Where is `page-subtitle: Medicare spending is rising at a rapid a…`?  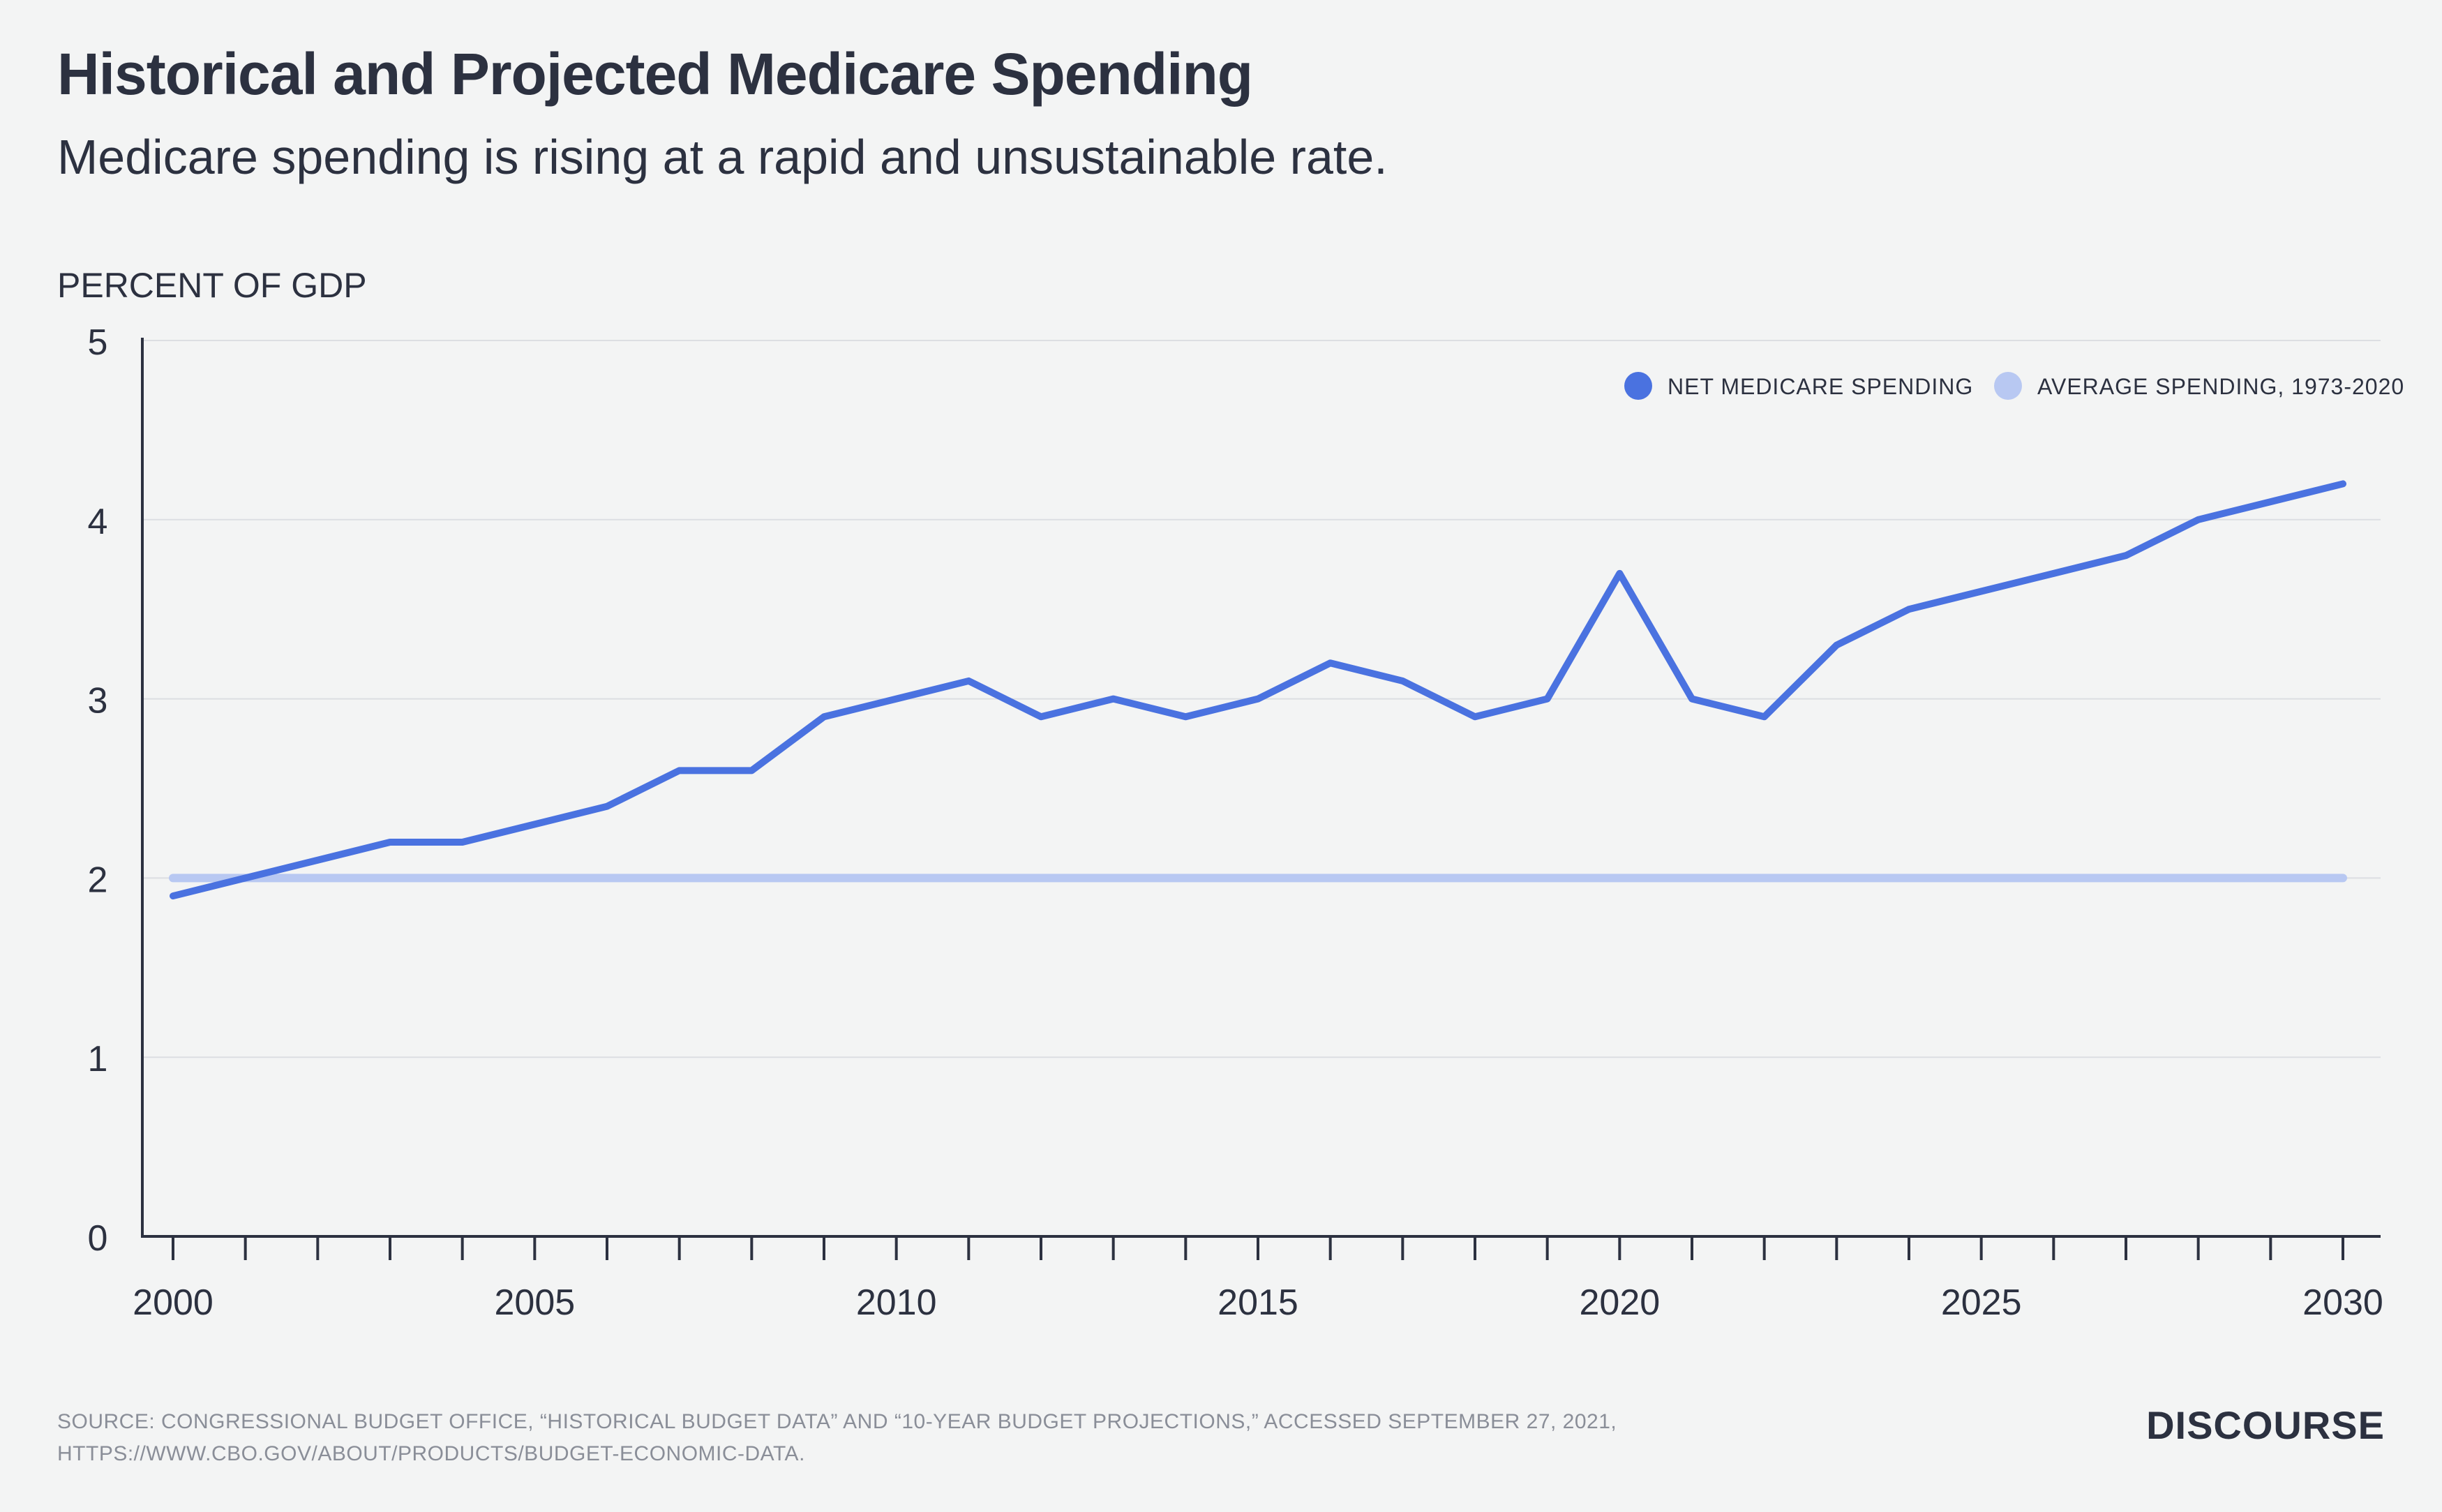
page-subtitle: Medicare spending is rising at a rapid a… is located at coordinates (723, 157).